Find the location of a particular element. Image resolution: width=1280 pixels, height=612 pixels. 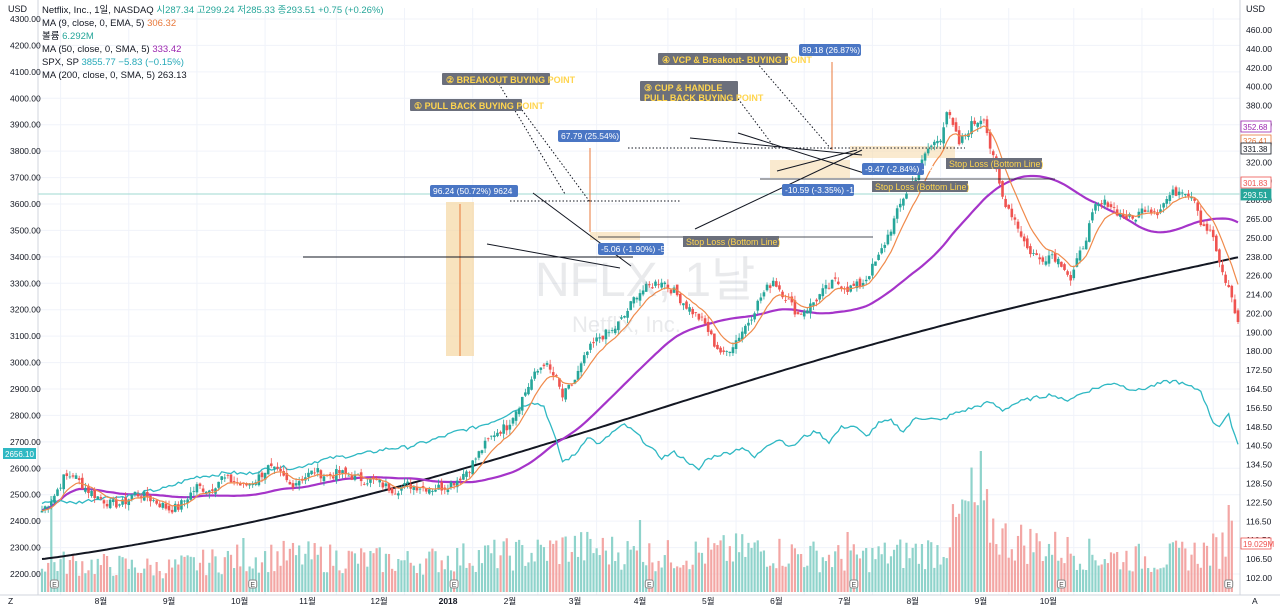

right-axis-unit: USD is located at coordinates (1256, 9).